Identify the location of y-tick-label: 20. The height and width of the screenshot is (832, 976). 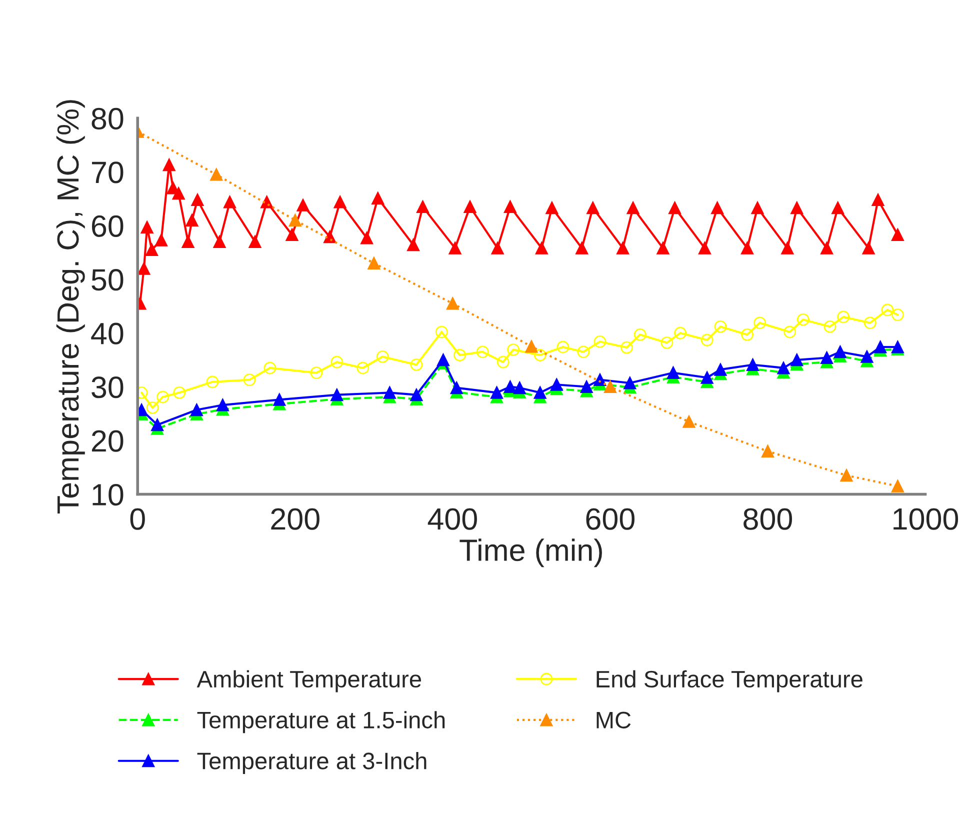
(108, 441).